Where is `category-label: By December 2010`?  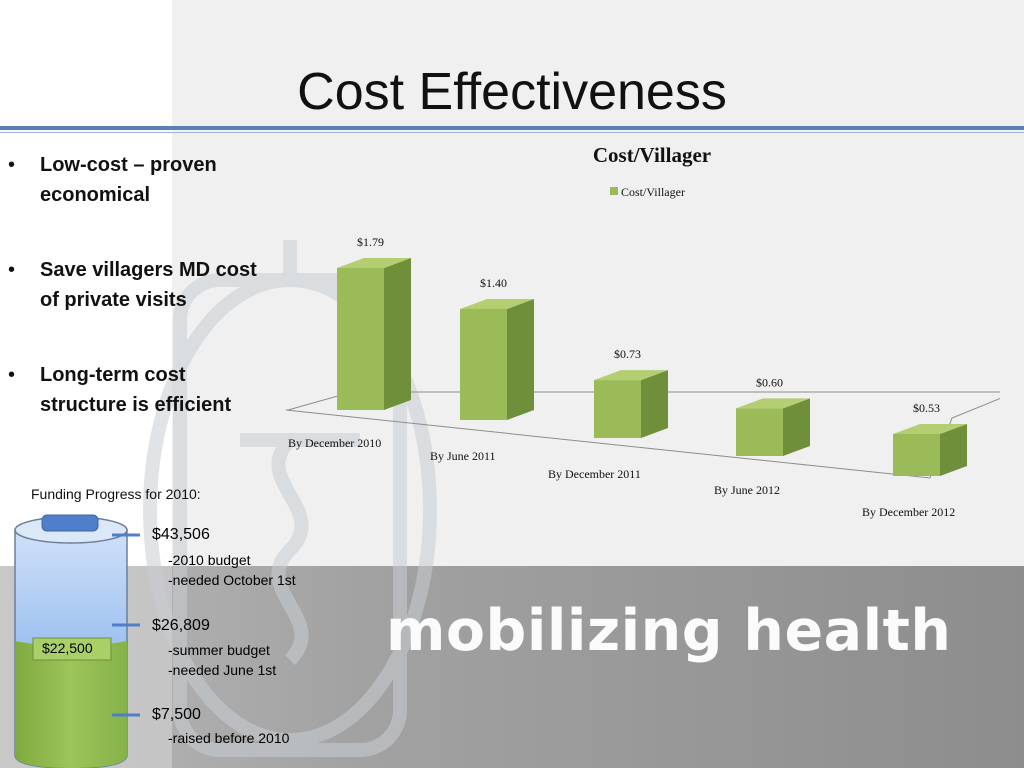
category-label: By December 2010 is located at coordinates (334, 443).